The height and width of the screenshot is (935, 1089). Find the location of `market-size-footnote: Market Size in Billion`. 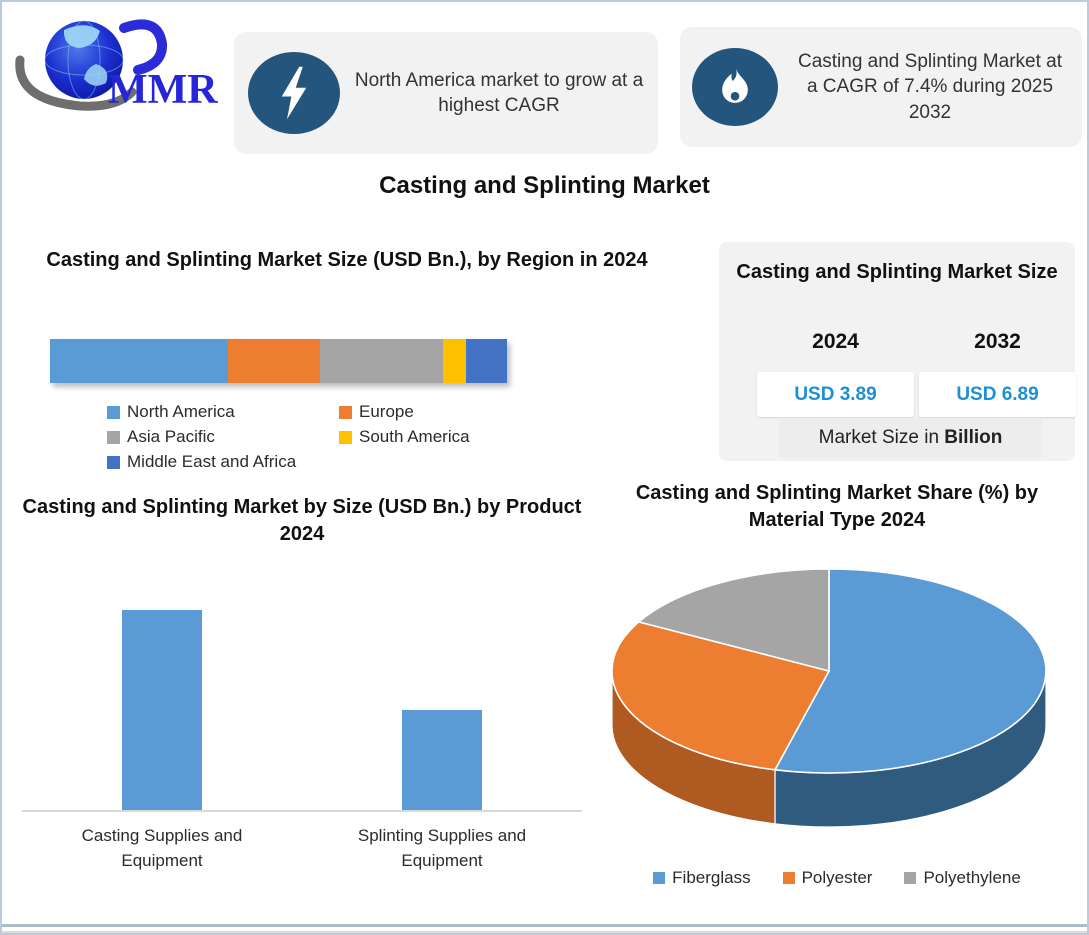

market-size-footnote: Market Size in Billion is located at coordinates (910, 438).